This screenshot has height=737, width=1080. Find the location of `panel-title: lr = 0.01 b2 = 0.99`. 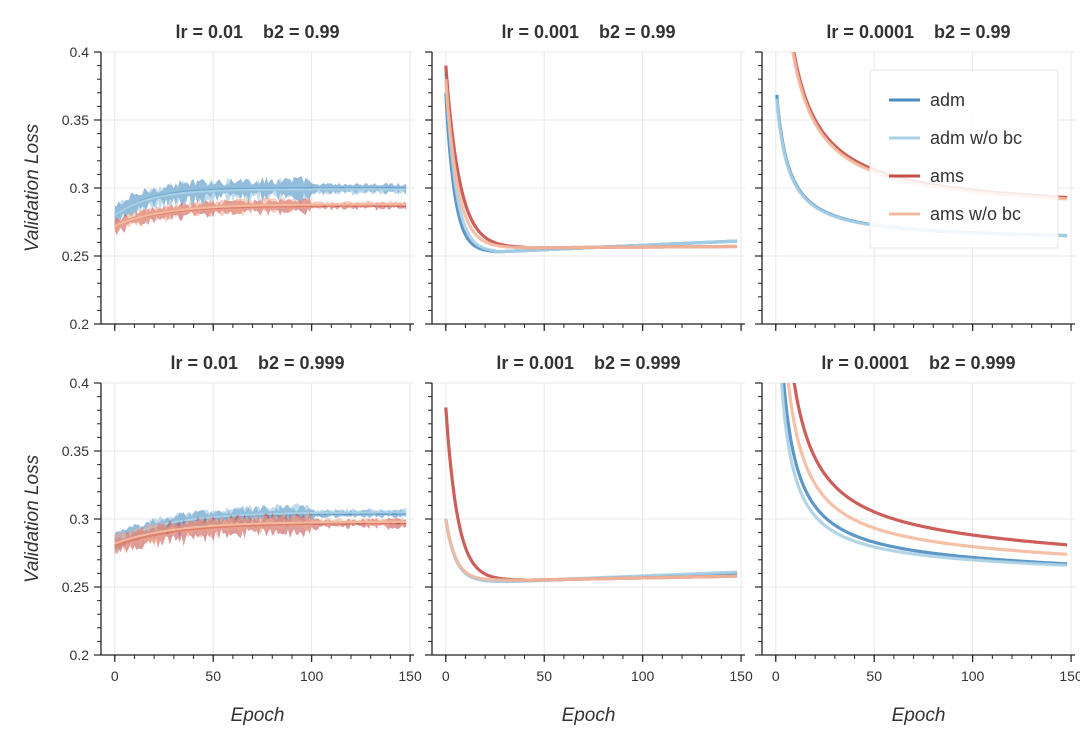

panel-title: lr = 0.01 b2 = 0.99 is located at coordinates (257, 32).